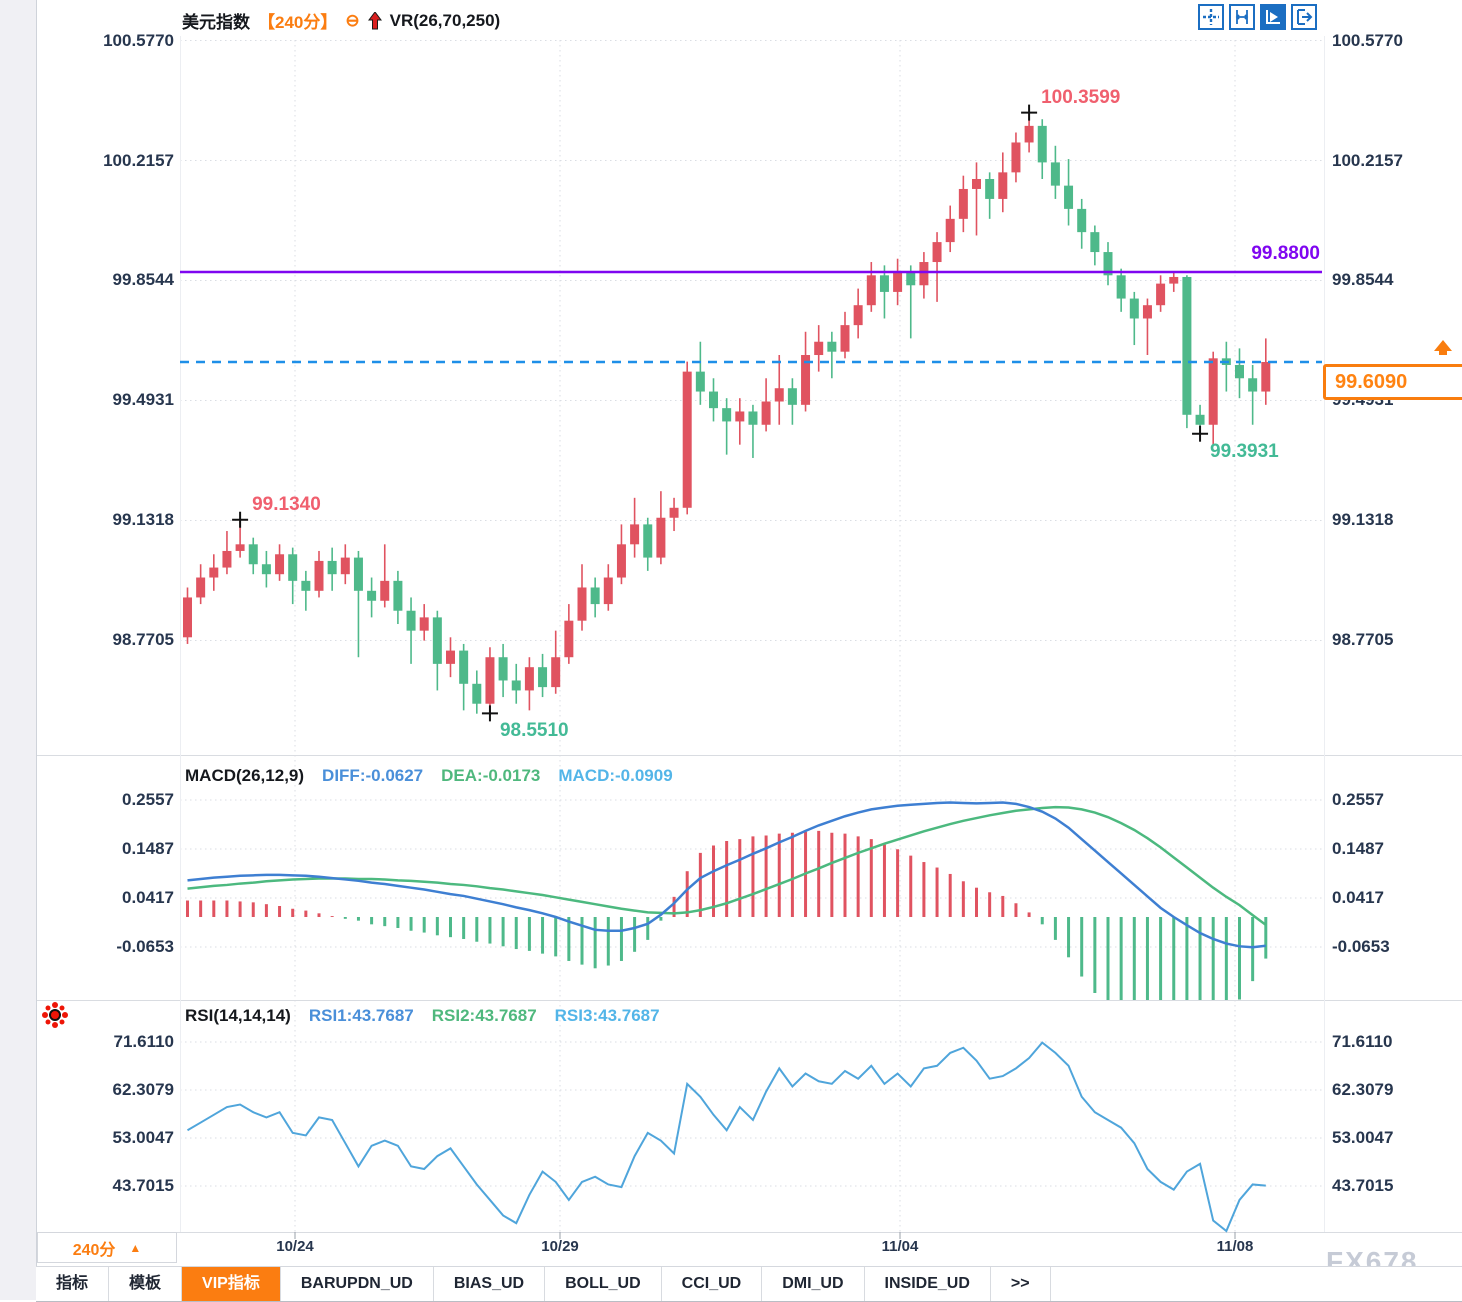  I want to click on indicator-tab-6: BOLL_UD, so click(603, 1284).